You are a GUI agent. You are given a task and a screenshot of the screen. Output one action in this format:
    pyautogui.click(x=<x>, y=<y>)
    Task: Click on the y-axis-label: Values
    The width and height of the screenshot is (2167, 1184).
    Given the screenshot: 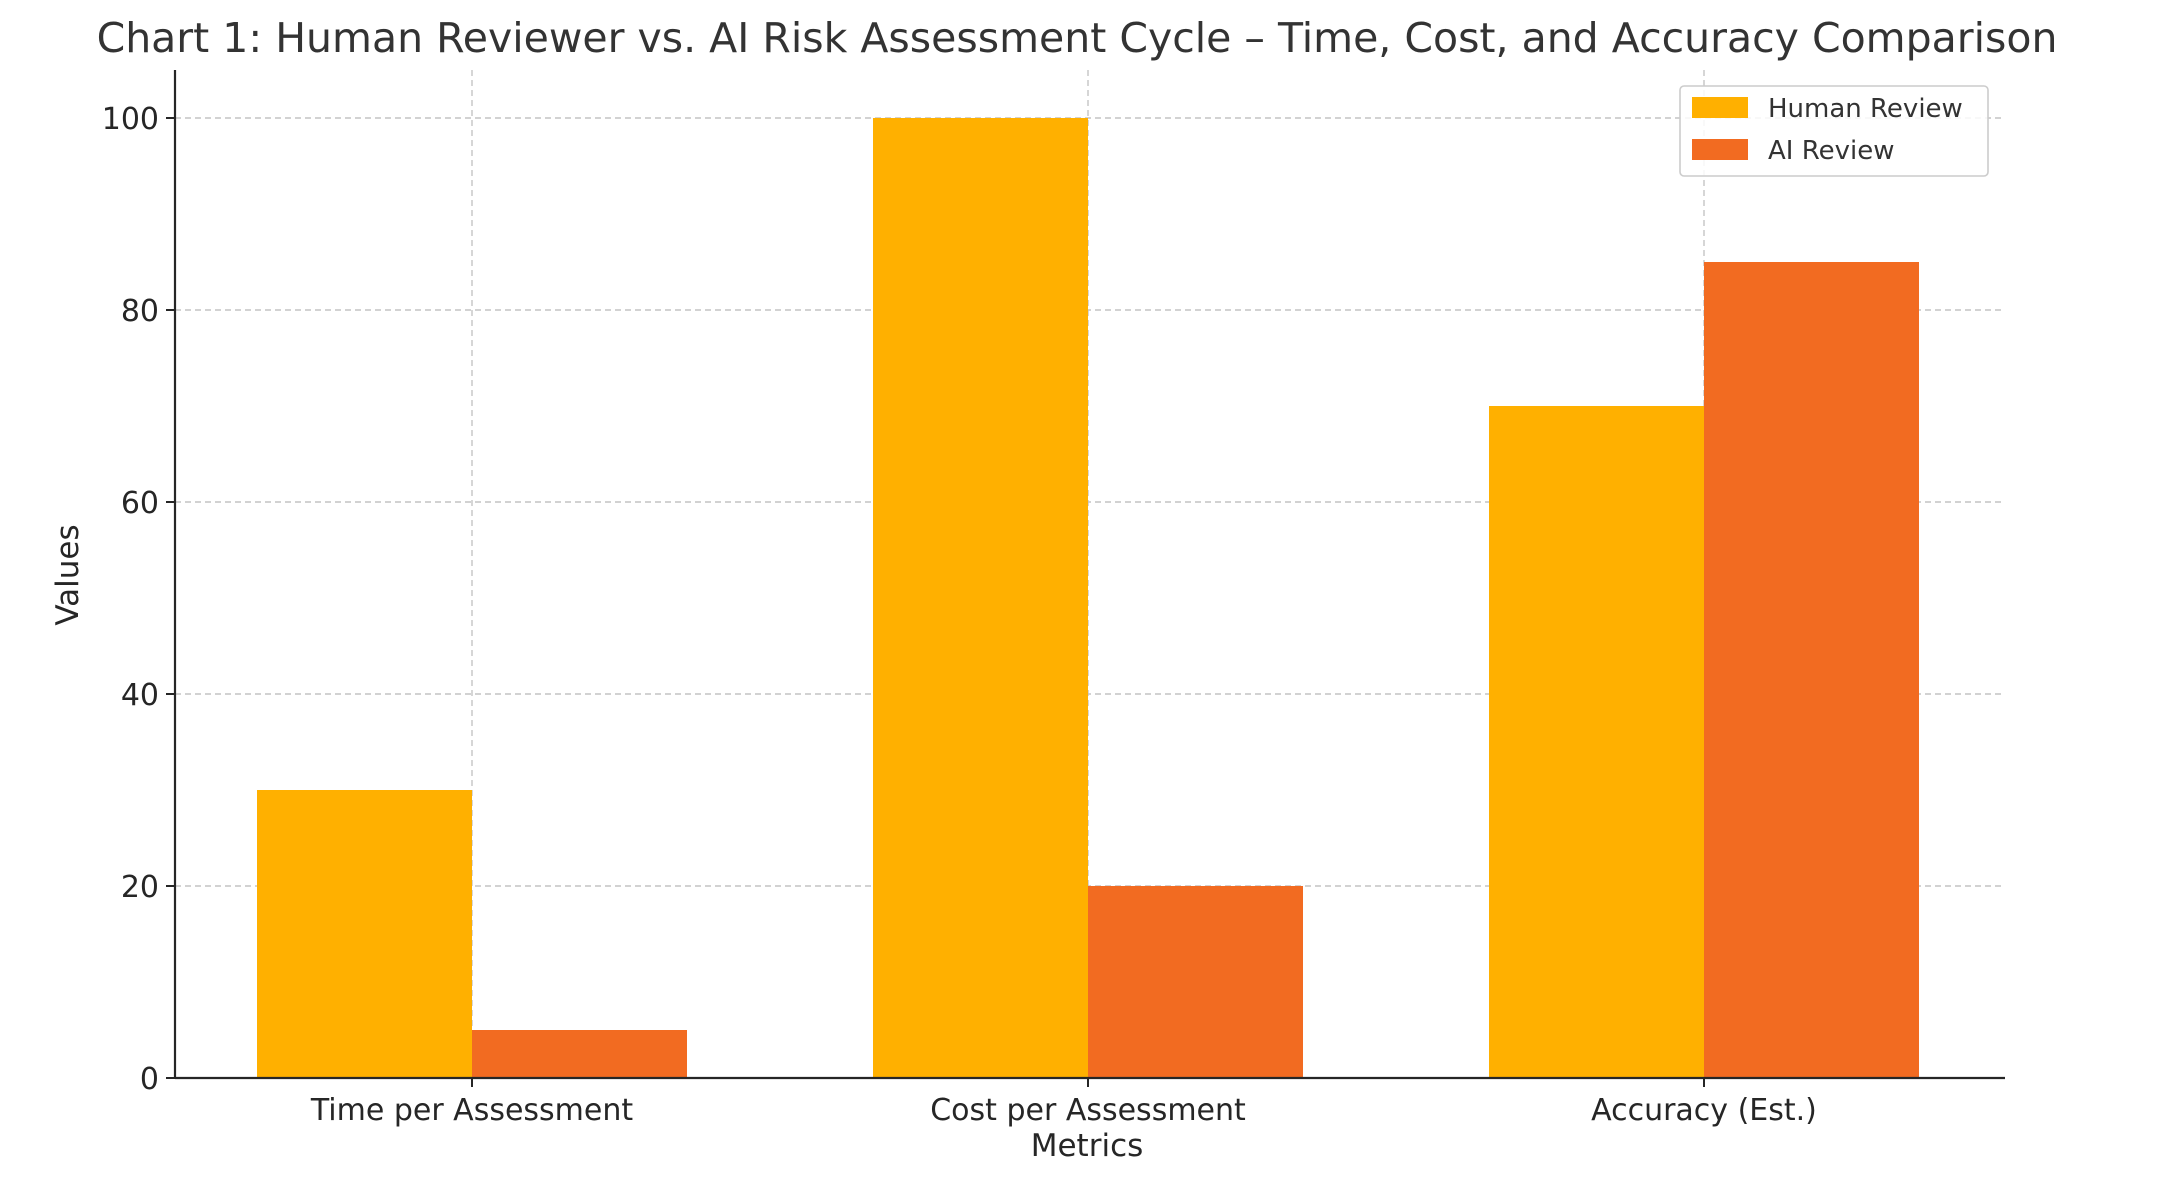 What is the action you would take?
    pyautogui.click(x=68, y=574)
    